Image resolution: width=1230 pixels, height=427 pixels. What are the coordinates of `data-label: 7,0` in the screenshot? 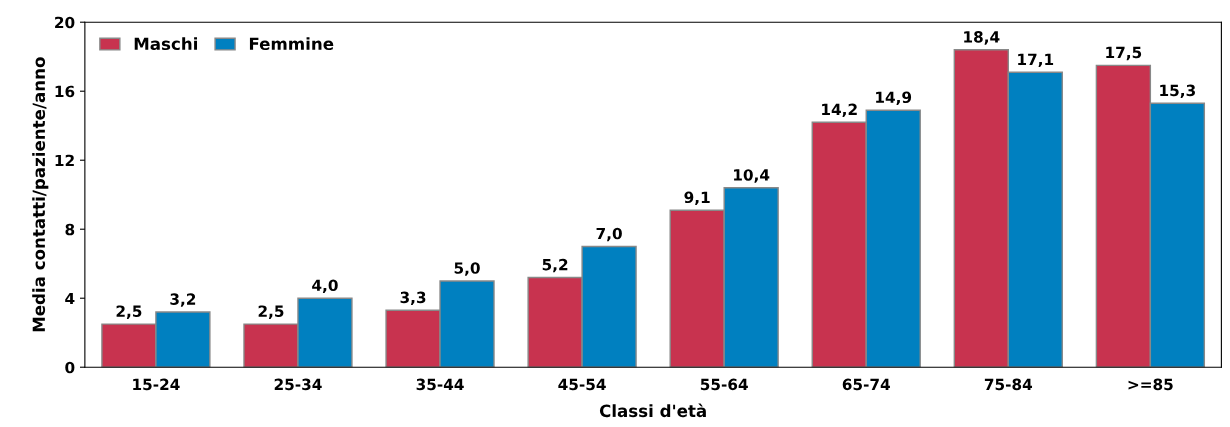 It's located at (609, 234).